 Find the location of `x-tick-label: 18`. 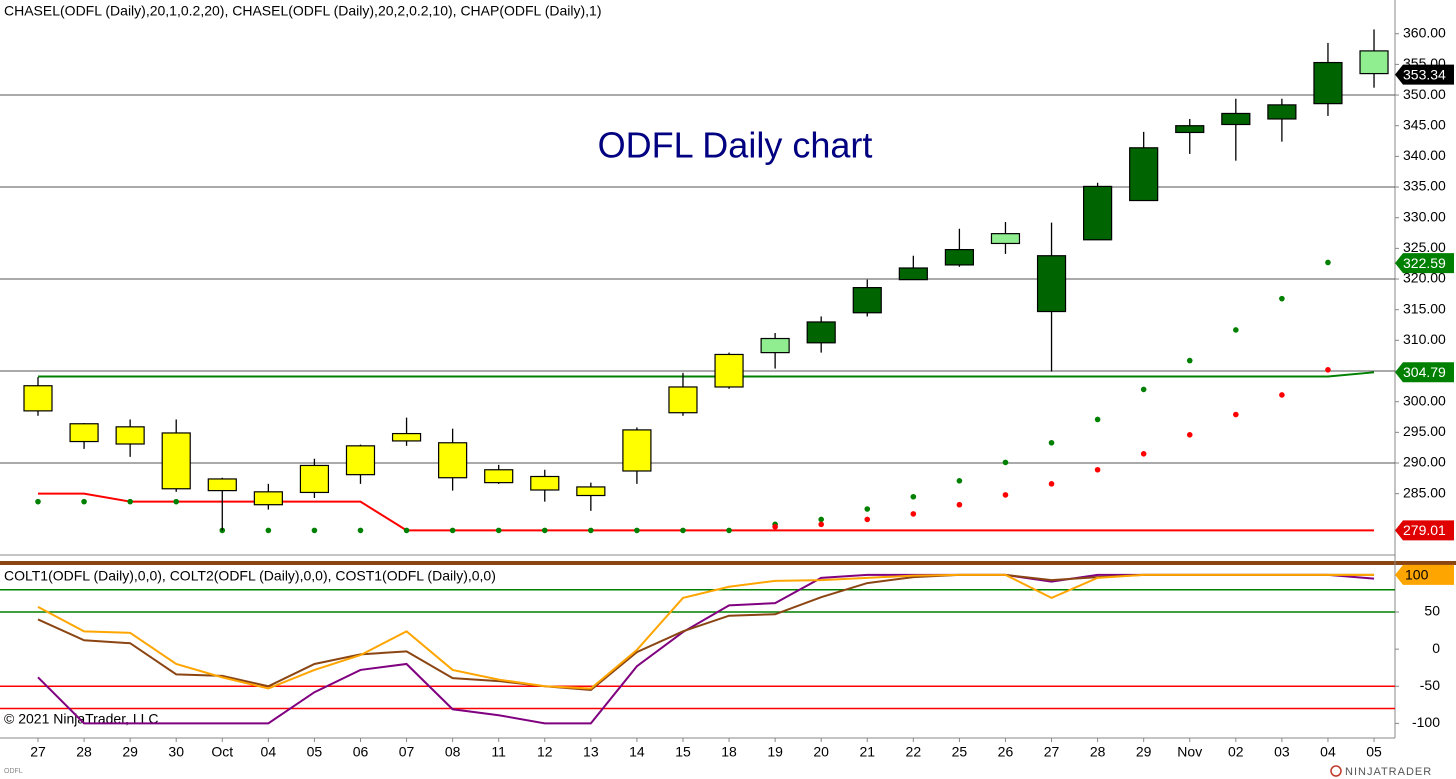

x-tick-label: 18 is located at coordinates (729, 752).